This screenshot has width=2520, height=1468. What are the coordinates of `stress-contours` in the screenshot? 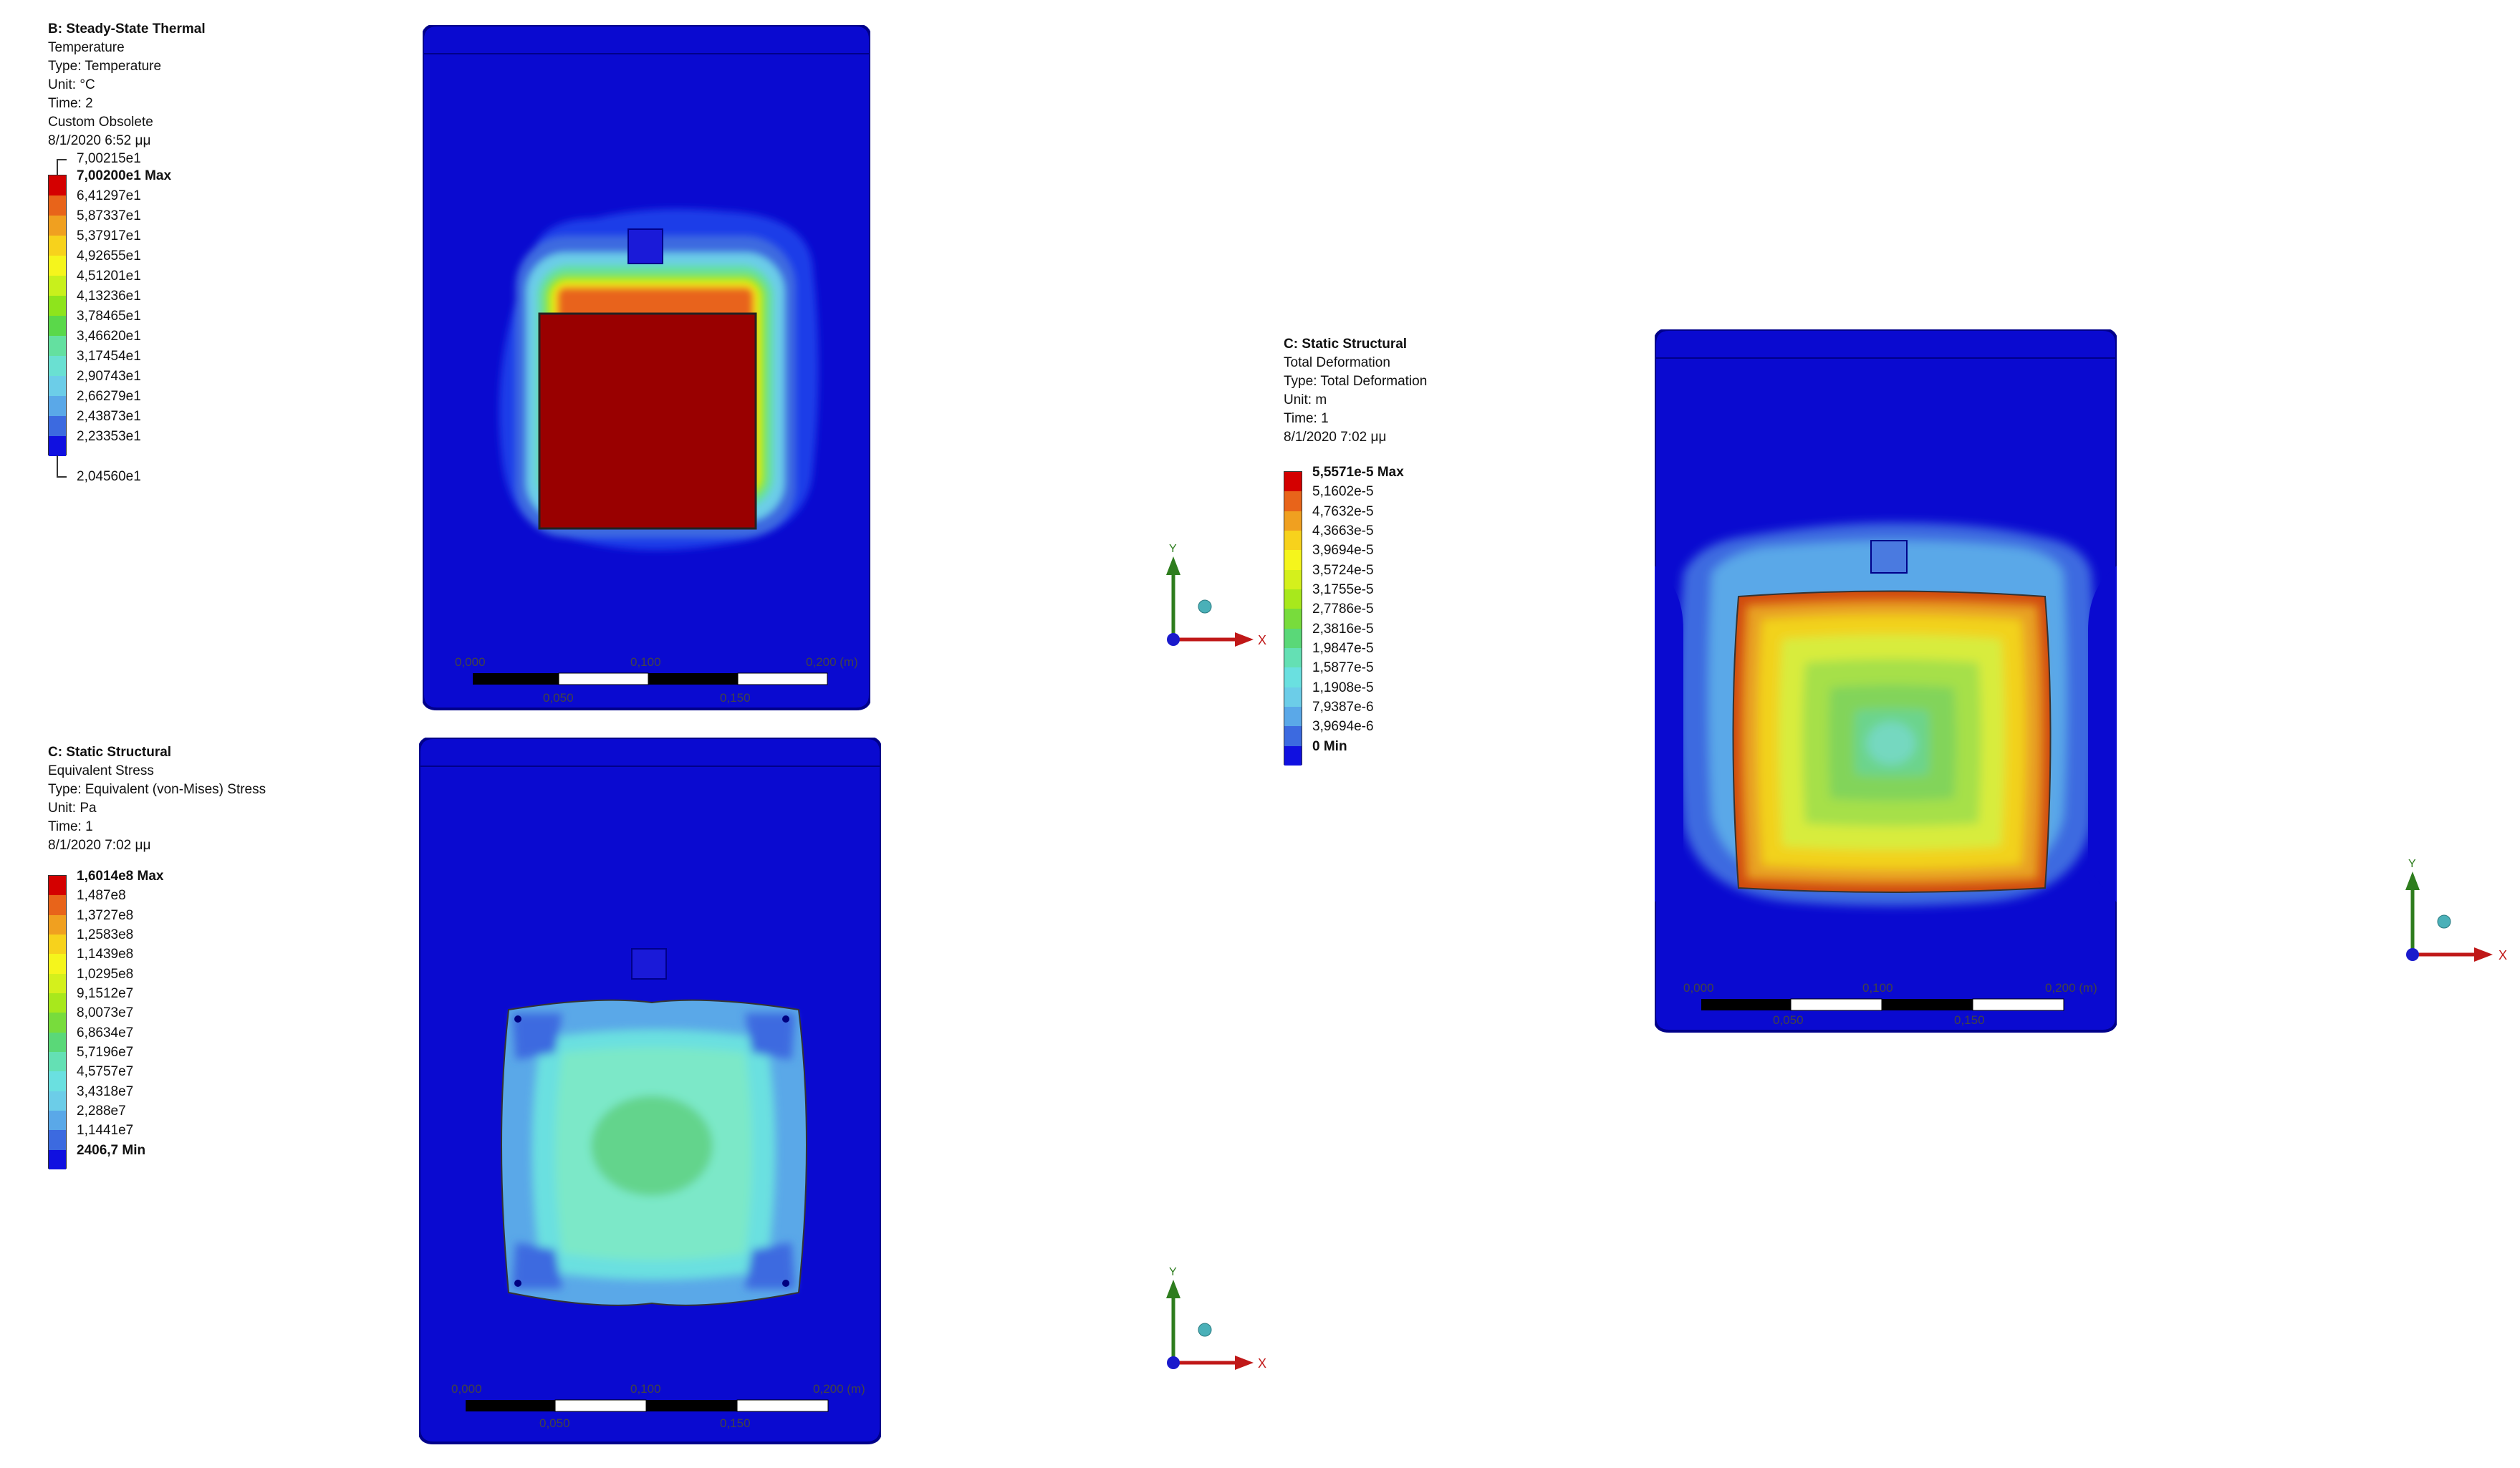 It's located at (653, 1151).